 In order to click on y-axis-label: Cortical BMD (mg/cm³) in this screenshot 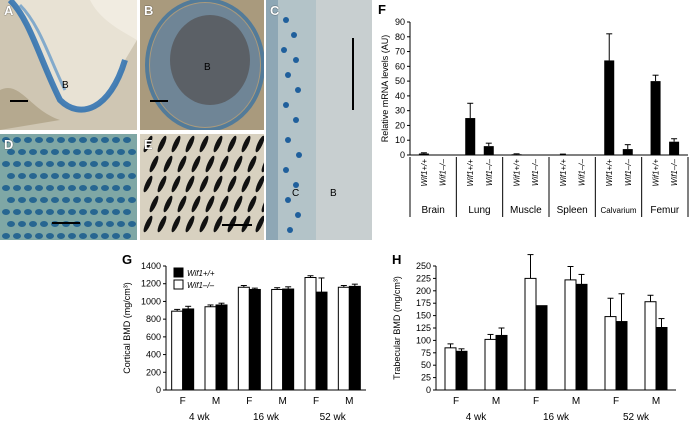, I will do `click(127, 328)`.